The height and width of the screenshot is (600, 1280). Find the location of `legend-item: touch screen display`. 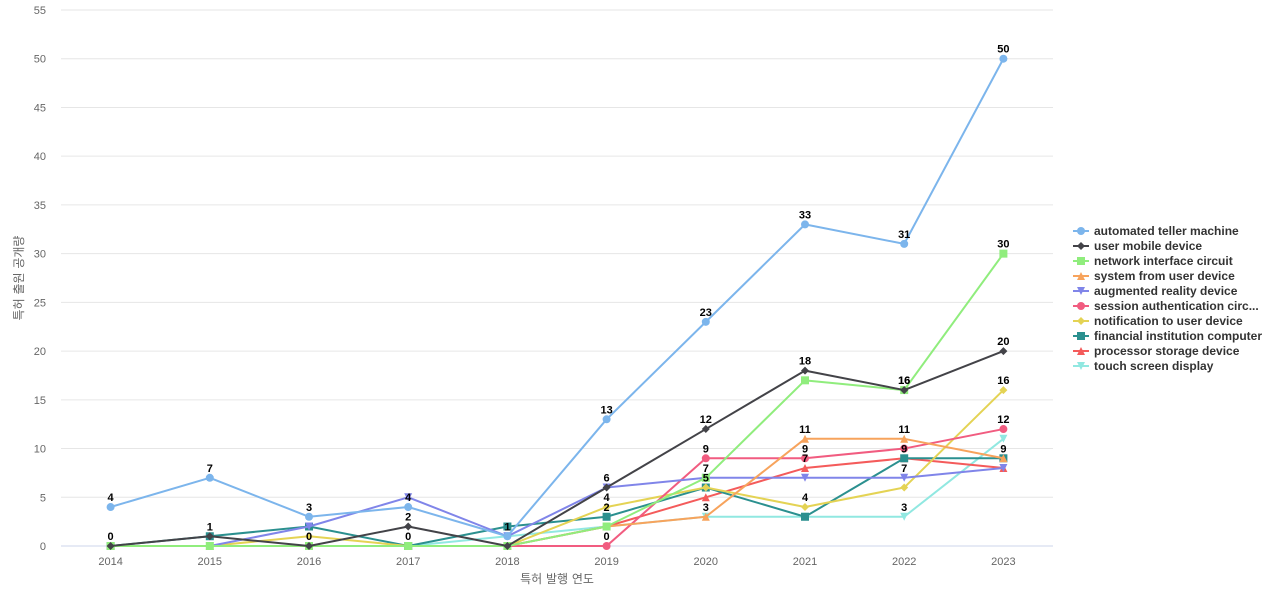

legend-item: touch screen display is located at coordinates (1167, 365).